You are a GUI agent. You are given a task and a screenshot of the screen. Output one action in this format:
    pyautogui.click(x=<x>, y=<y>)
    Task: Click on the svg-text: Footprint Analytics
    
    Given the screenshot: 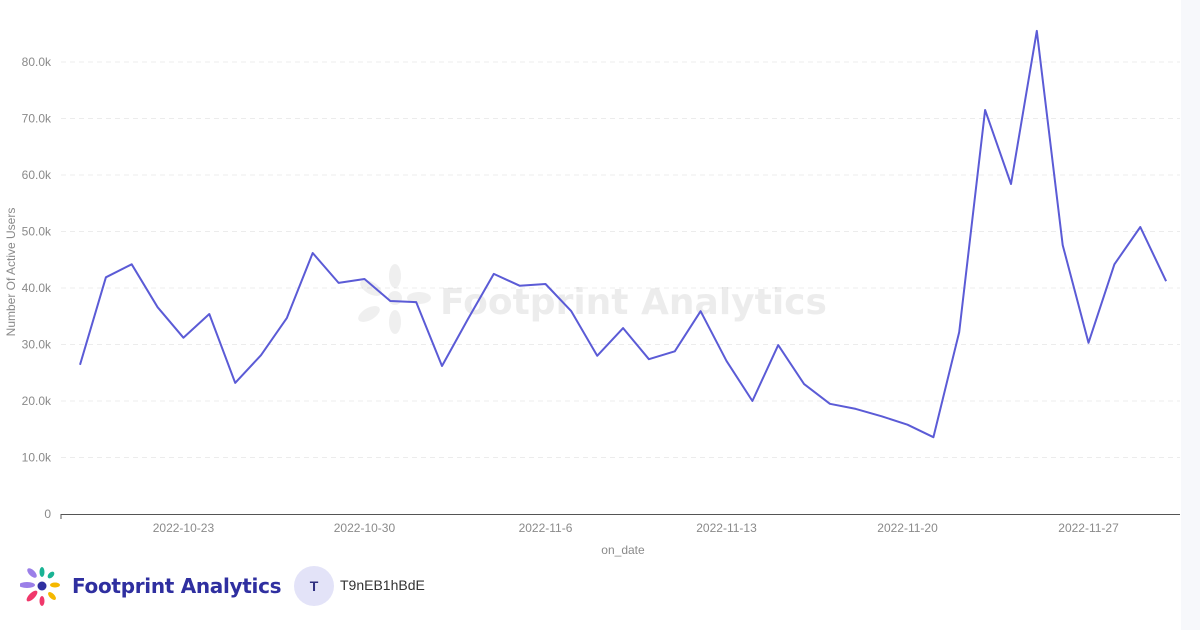 What is the action you would take?
    pyautogui.click(x=633, y=302)
    